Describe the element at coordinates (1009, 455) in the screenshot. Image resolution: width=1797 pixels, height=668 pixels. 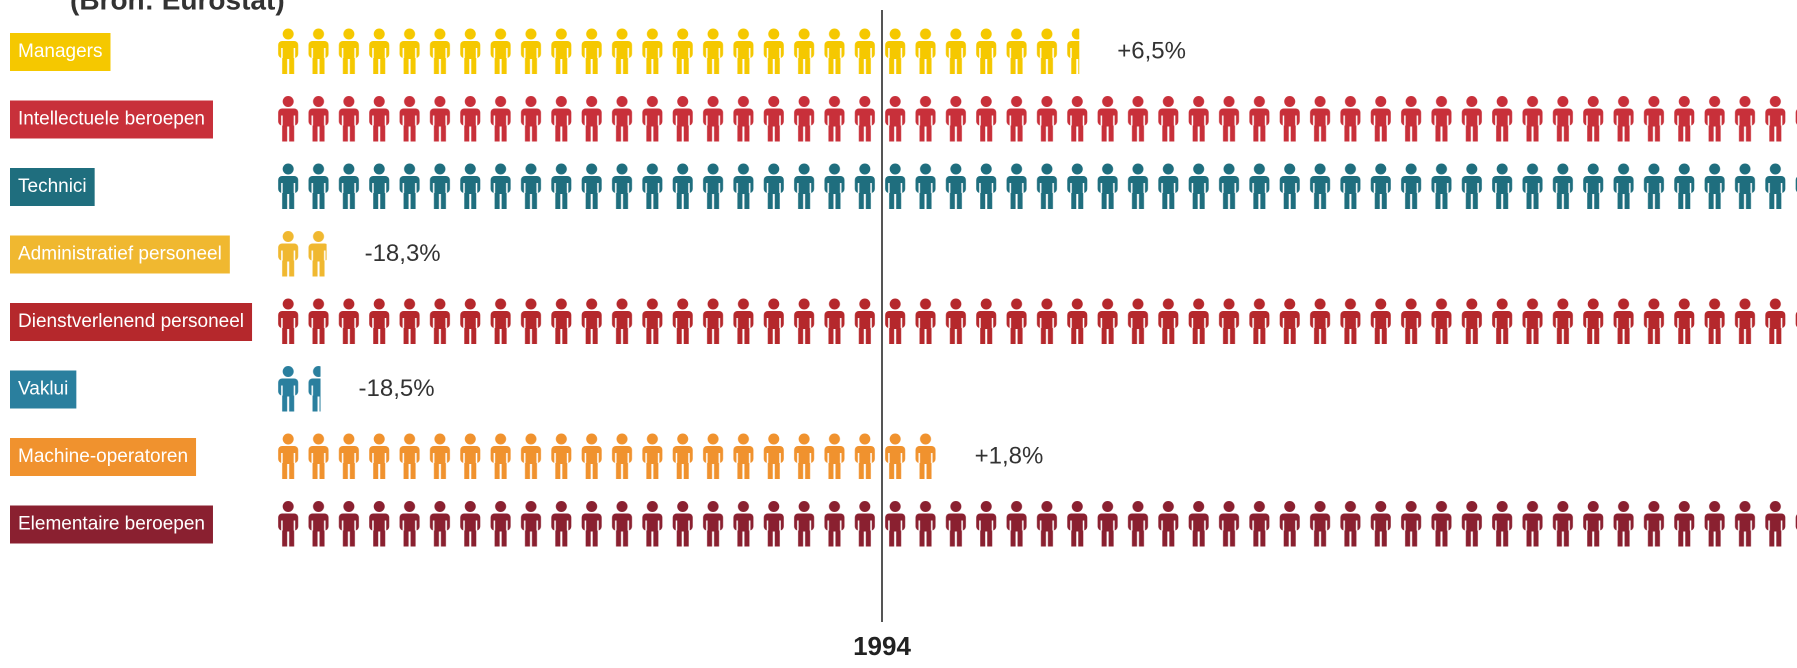
I see `value-label: +1,8%` at that location.